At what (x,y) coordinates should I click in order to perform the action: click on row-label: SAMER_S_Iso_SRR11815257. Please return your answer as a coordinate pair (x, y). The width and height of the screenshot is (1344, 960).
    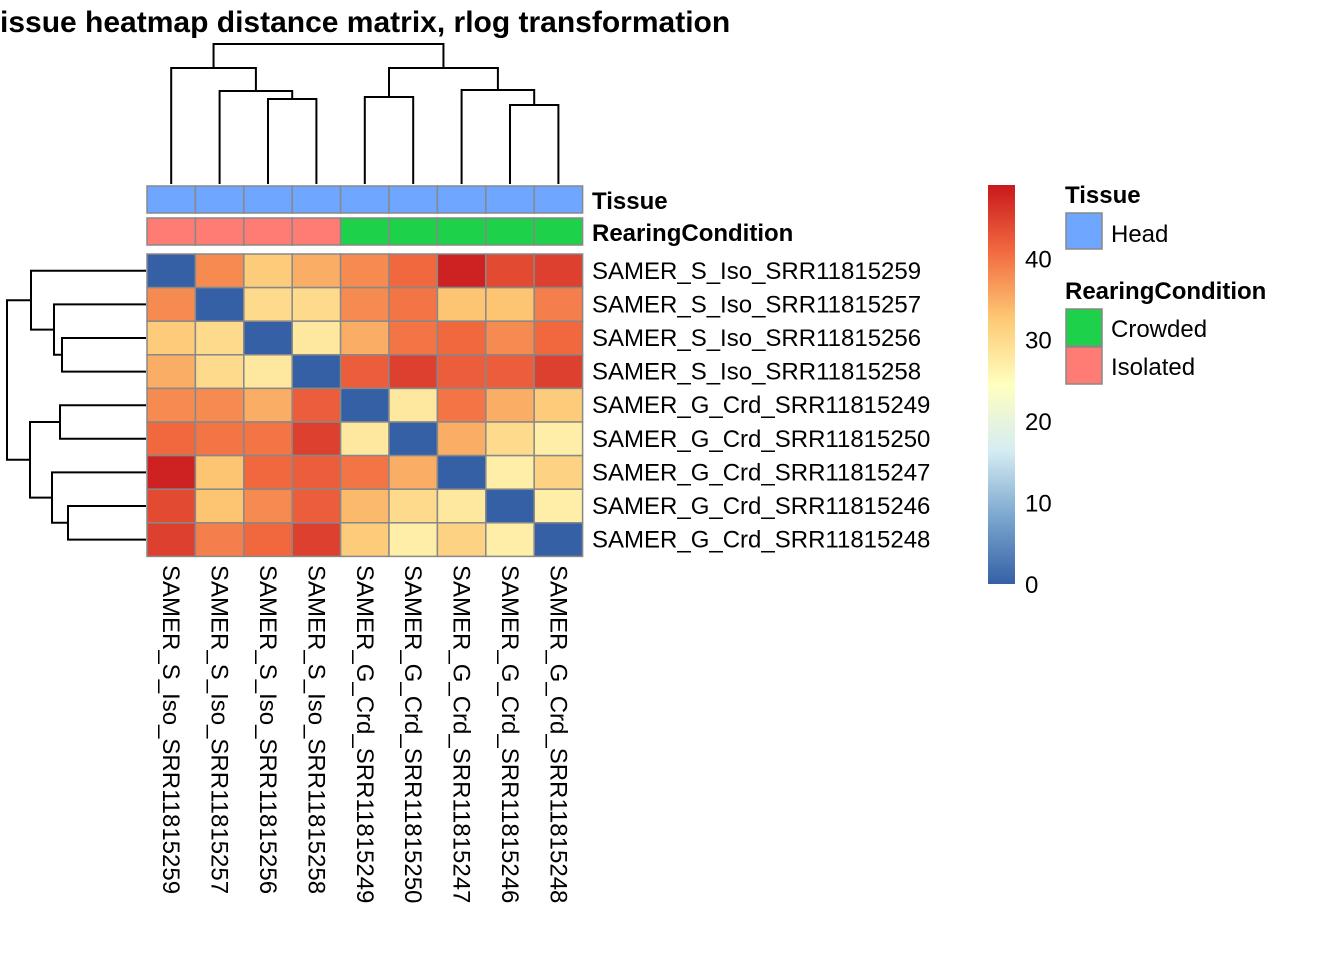
    Looking at the image, I should click on (756, 304).